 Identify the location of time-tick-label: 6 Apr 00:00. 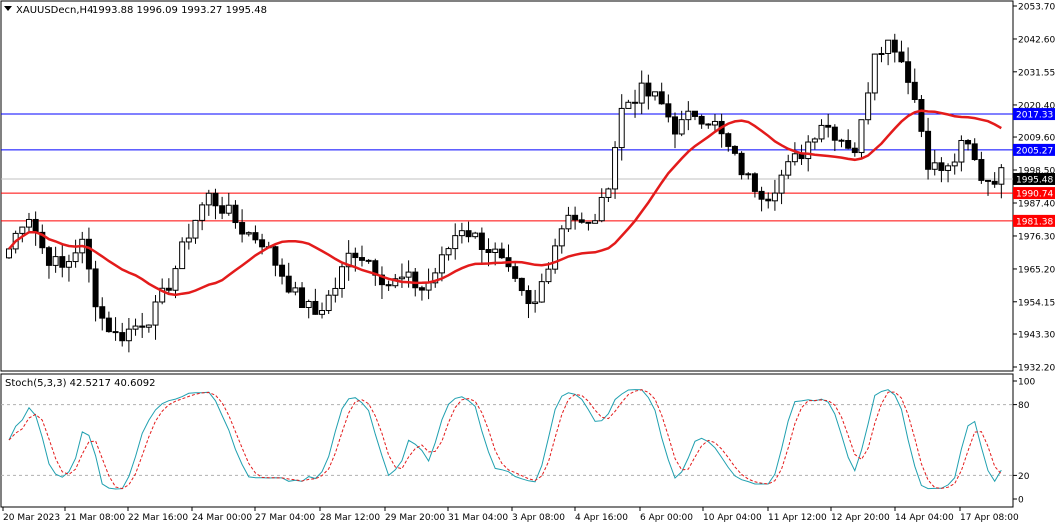
(666, 518).